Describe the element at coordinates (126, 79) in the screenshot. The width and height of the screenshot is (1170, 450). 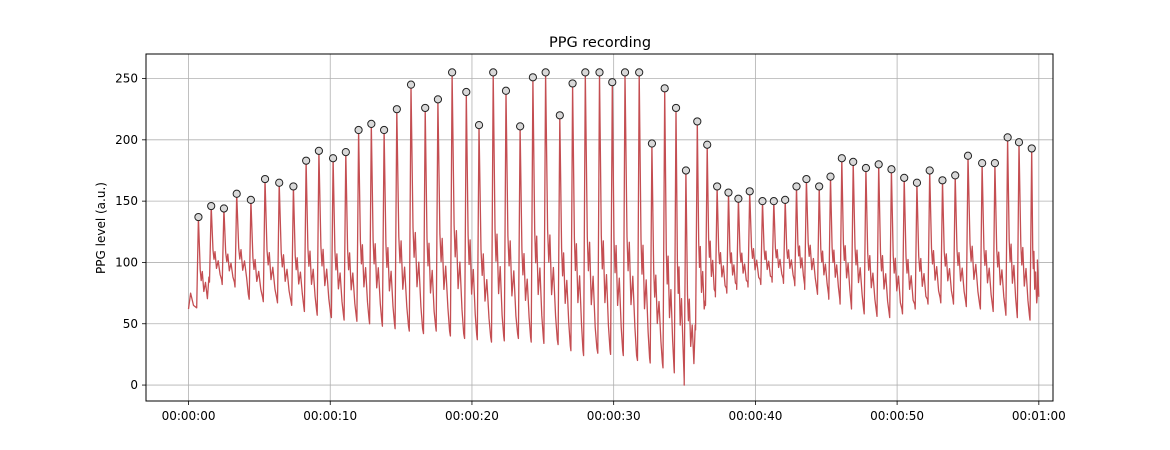
I see `y-tick-label: 250` at that location.